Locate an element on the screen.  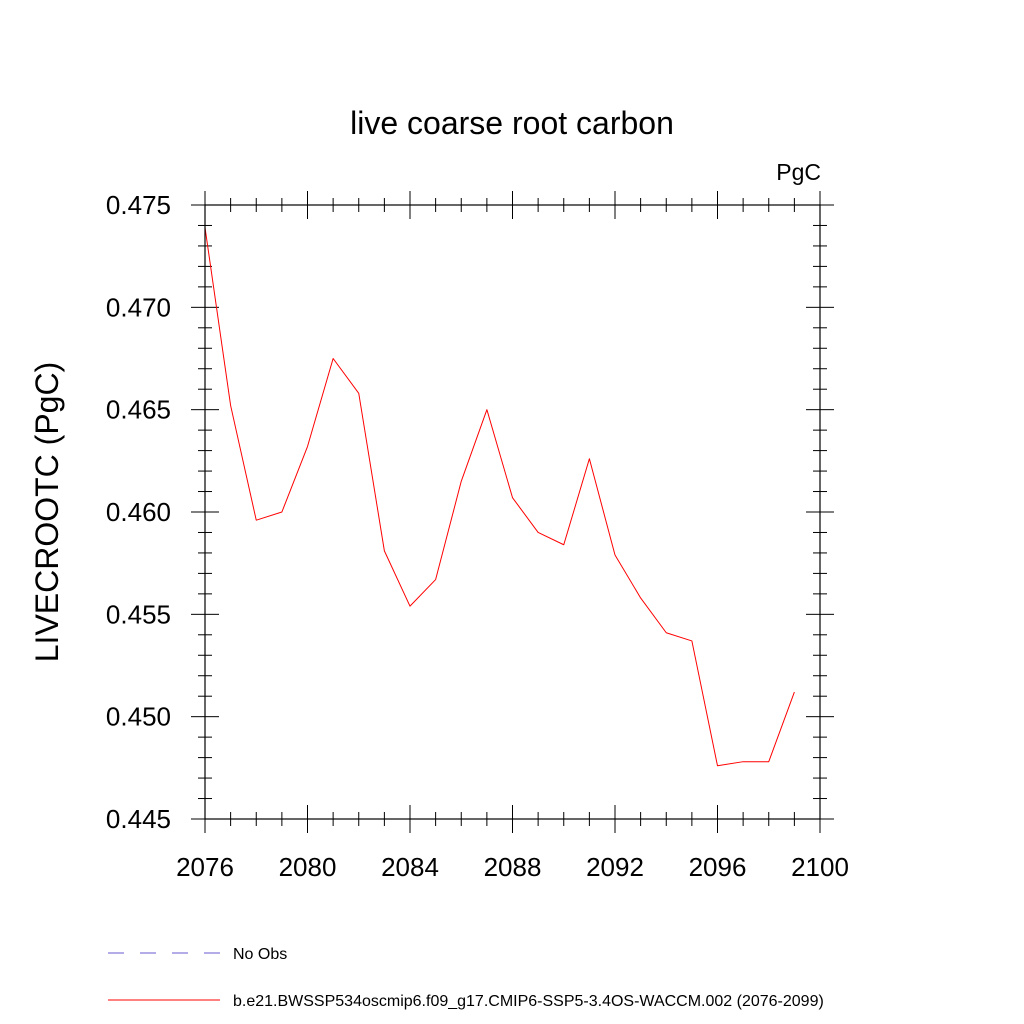
y-tick-label: 0.455 is located at coordinates (138, 614).